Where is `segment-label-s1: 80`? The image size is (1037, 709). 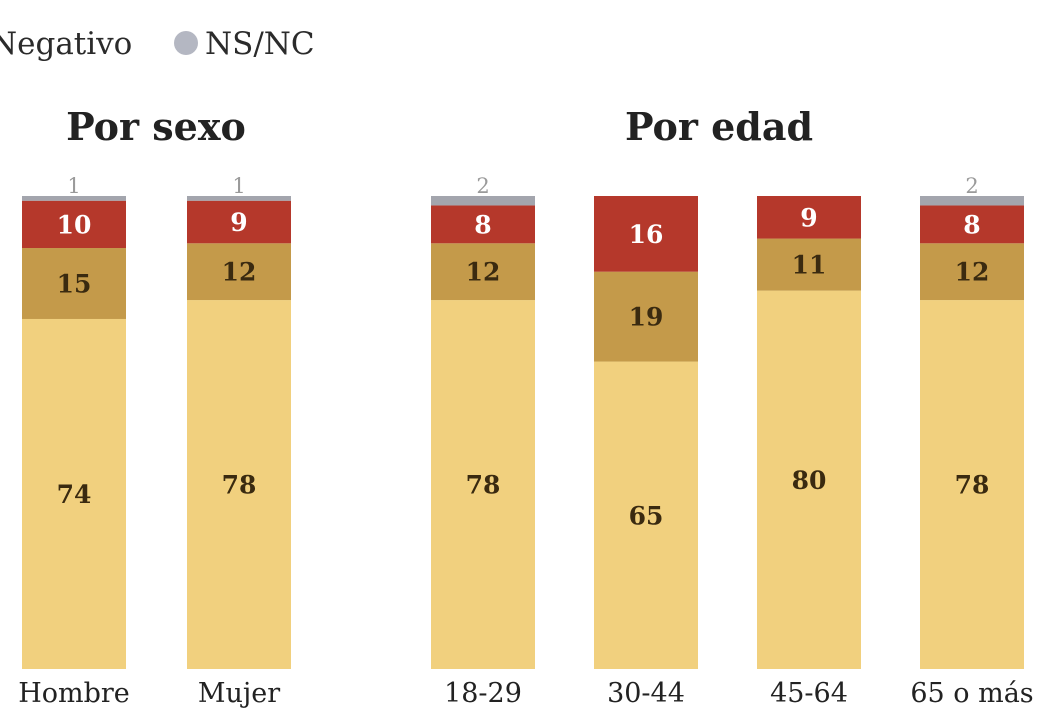 segment-label-s1: 80 is located at coordinates (809, 480).